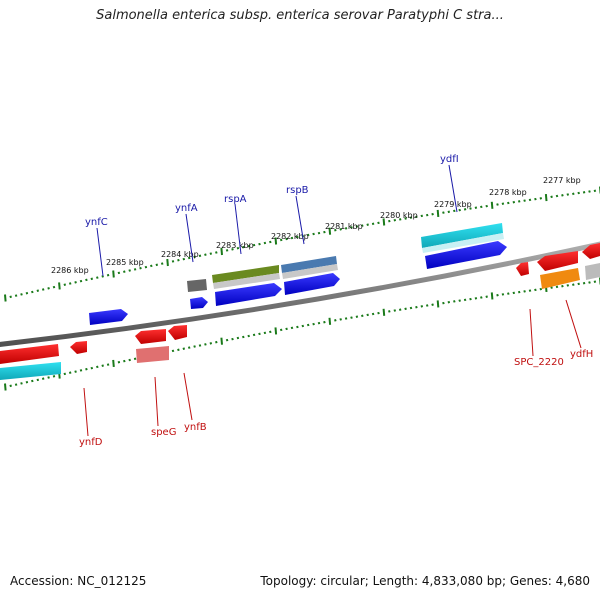 This screenshot has width=600, height=600. I want to click on tick-label: 2285 kbp, so click(125, 262).